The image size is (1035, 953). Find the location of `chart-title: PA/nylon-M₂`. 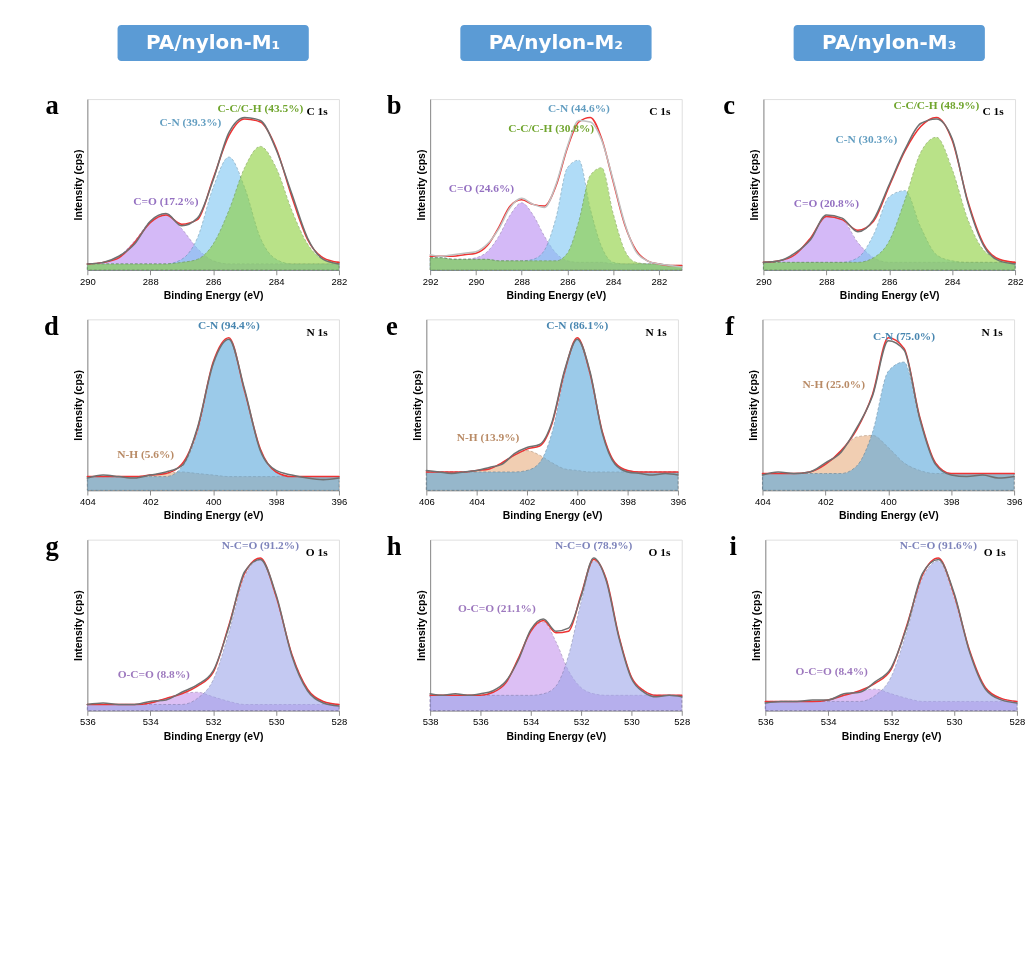

chart-title: PA/nylon-M₂ is located at coordinates (556, 41).